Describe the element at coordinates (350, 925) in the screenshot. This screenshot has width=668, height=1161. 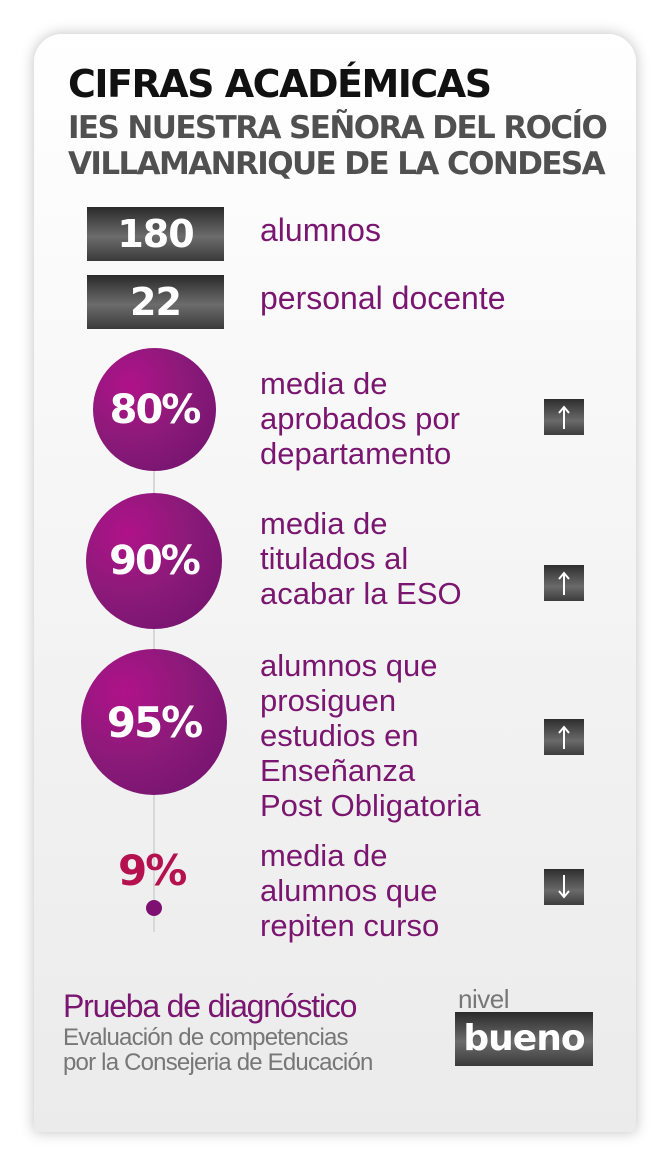
I see `label-line: repiten curso` at that location.